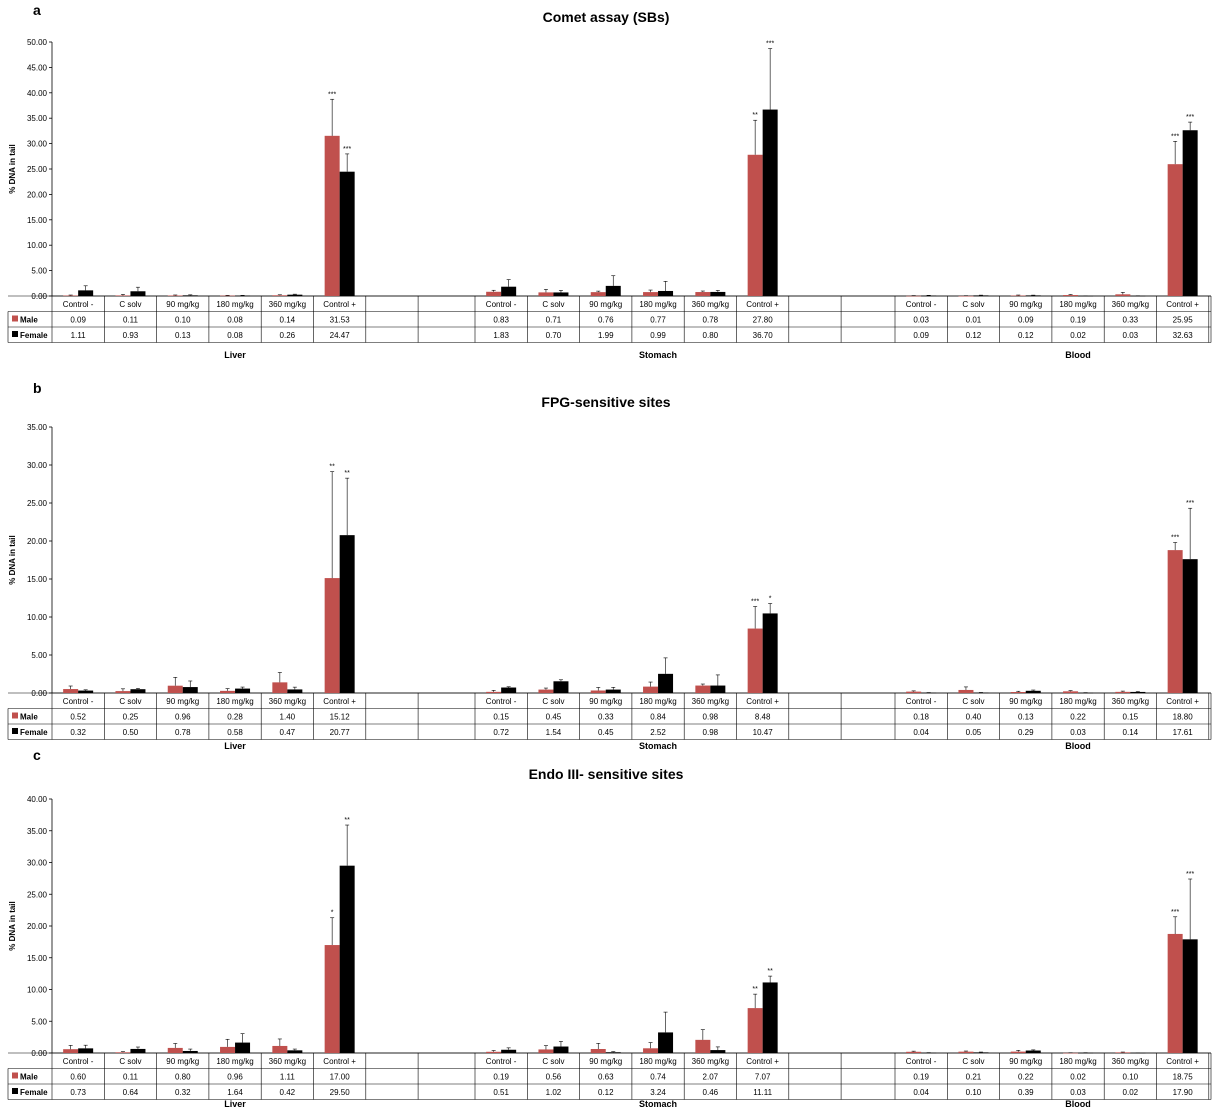 This screenshot has height=1115, width=1213. I want to click on data-label: 0.58, so click(235, 732).